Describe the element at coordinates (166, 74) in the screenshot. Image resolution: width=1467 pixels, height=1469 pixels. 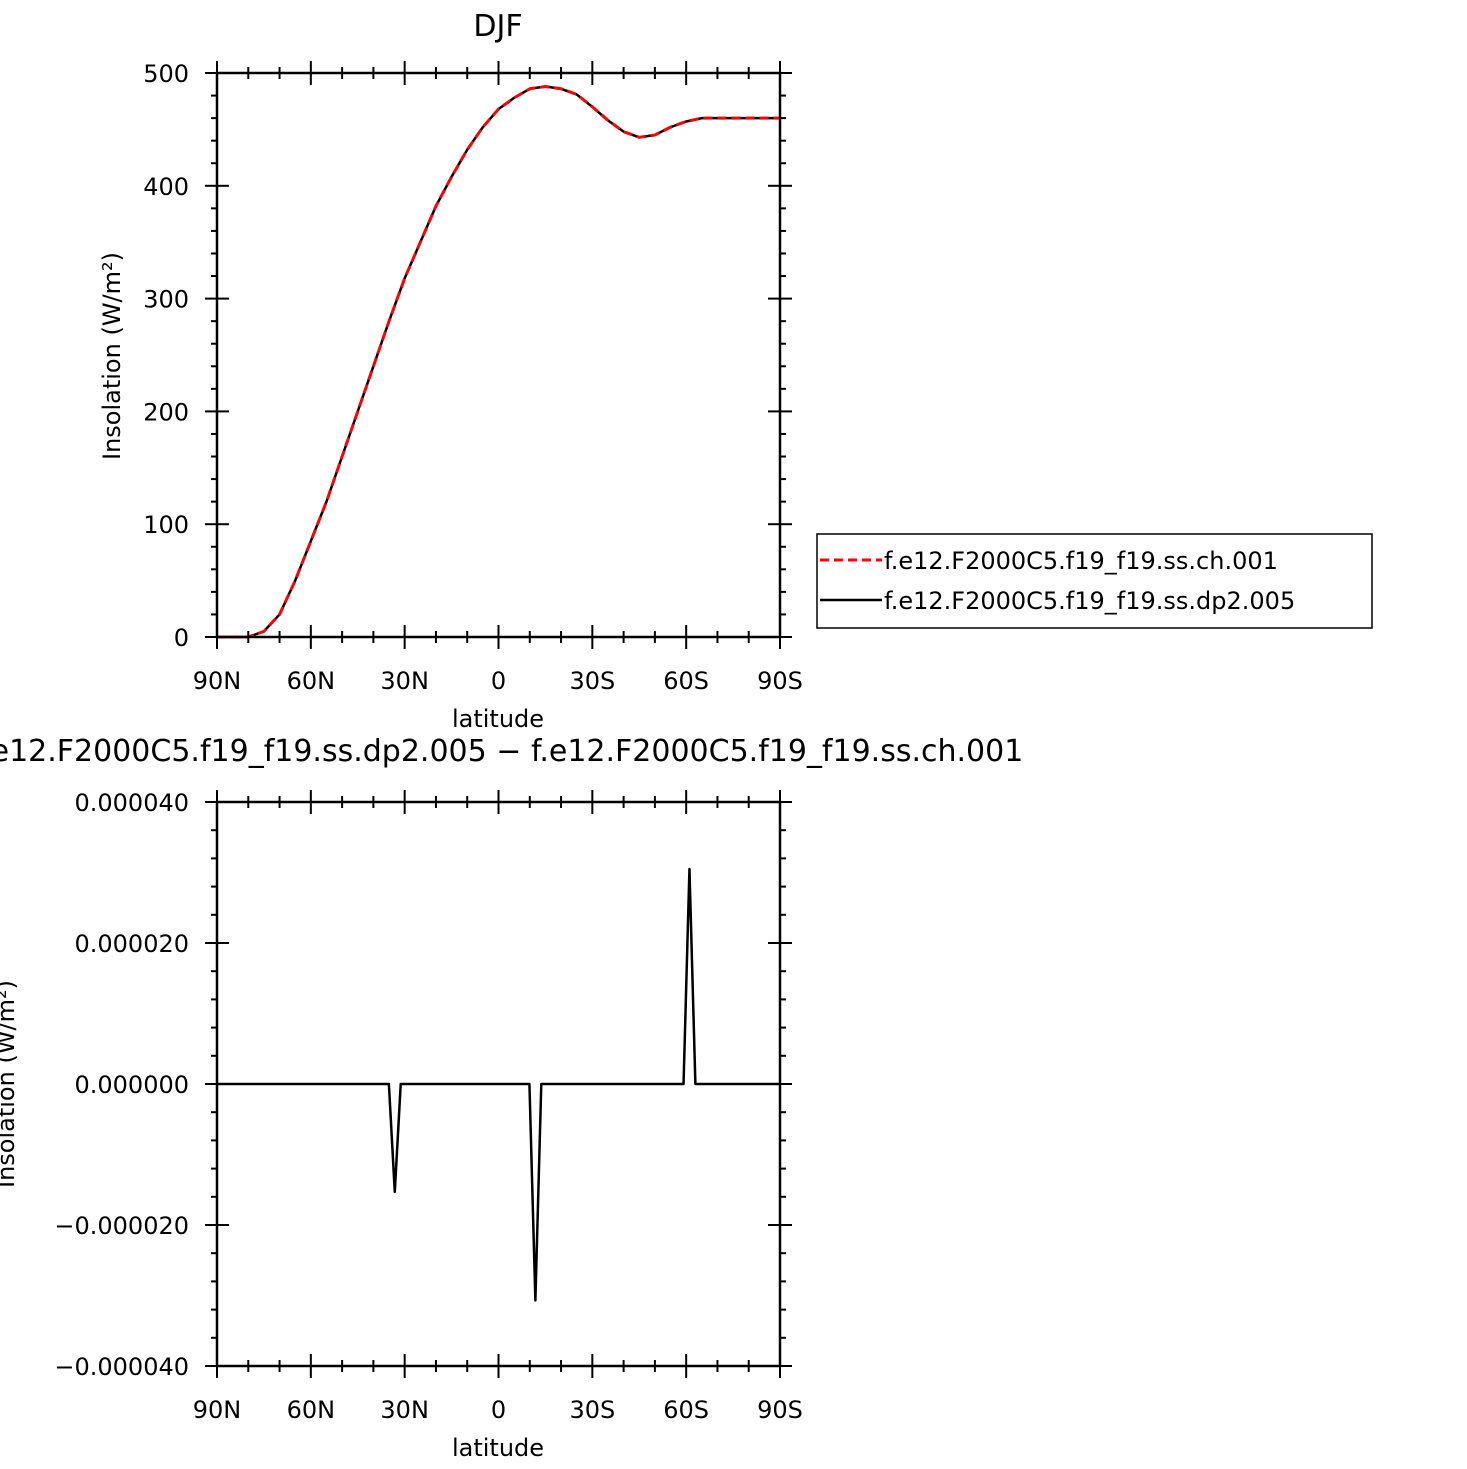
I see `p1-y-tick-label: 500` at that location.